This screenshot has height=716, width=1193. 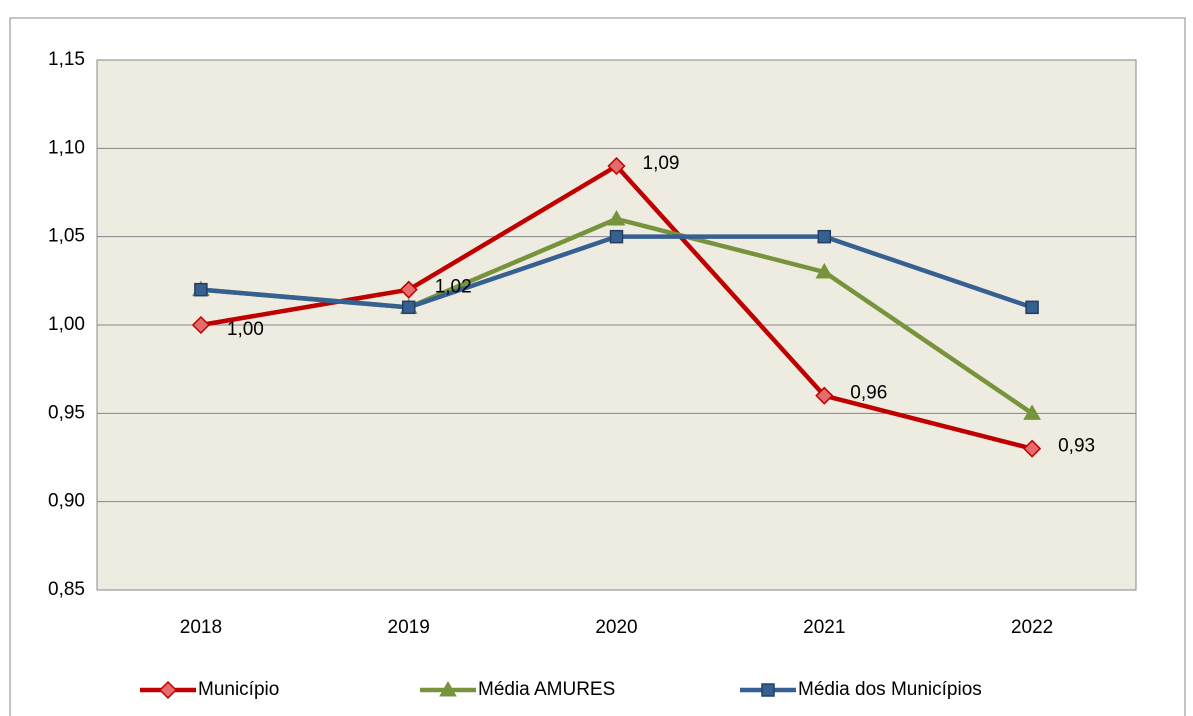 What do you see at coordinates (66, 501) in the screenshot?
I see `y-tick-label: 0,90` at bounding box center [66, 501].